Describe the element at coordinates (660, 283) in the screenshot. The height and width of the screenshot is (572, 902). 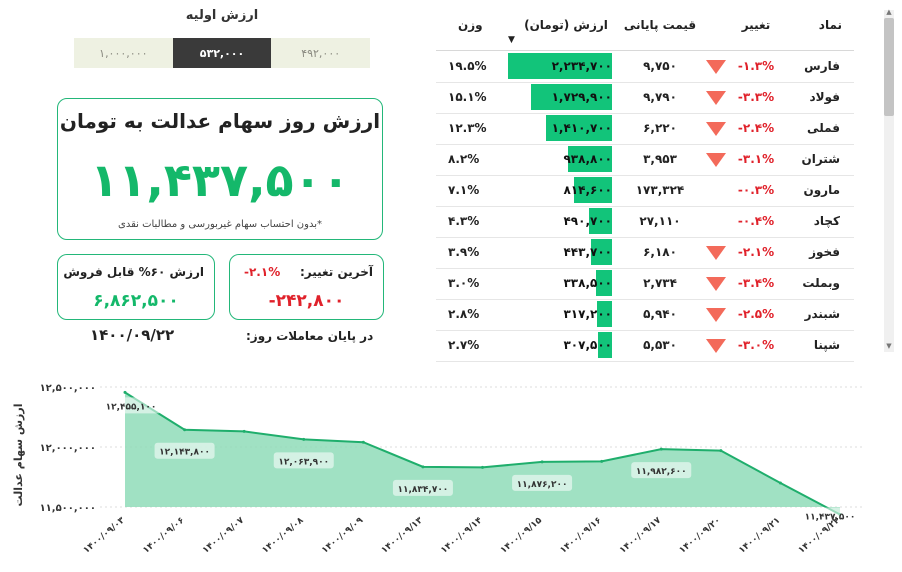
I see `row-price: ۲,۷۳۴` at that location.